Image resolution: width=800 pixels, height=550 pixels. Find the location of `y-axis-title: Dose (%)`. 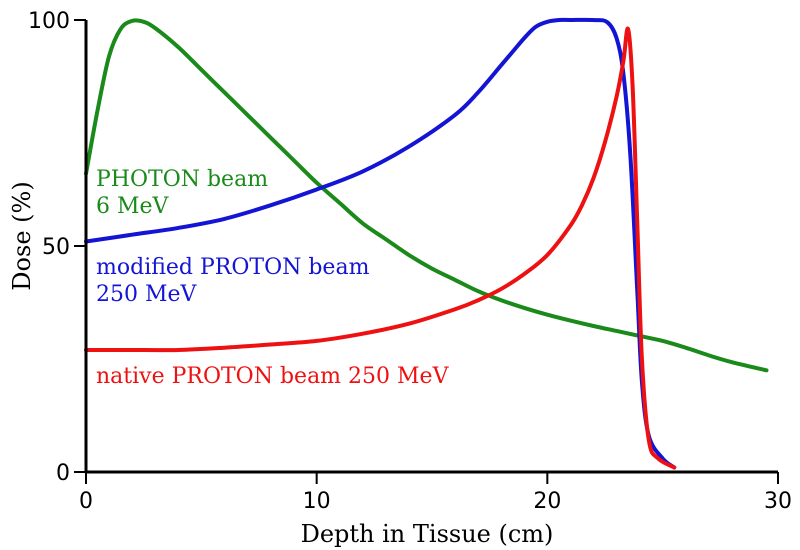

y-axis-title: Dose (%) is located at coordinates (22, 235).